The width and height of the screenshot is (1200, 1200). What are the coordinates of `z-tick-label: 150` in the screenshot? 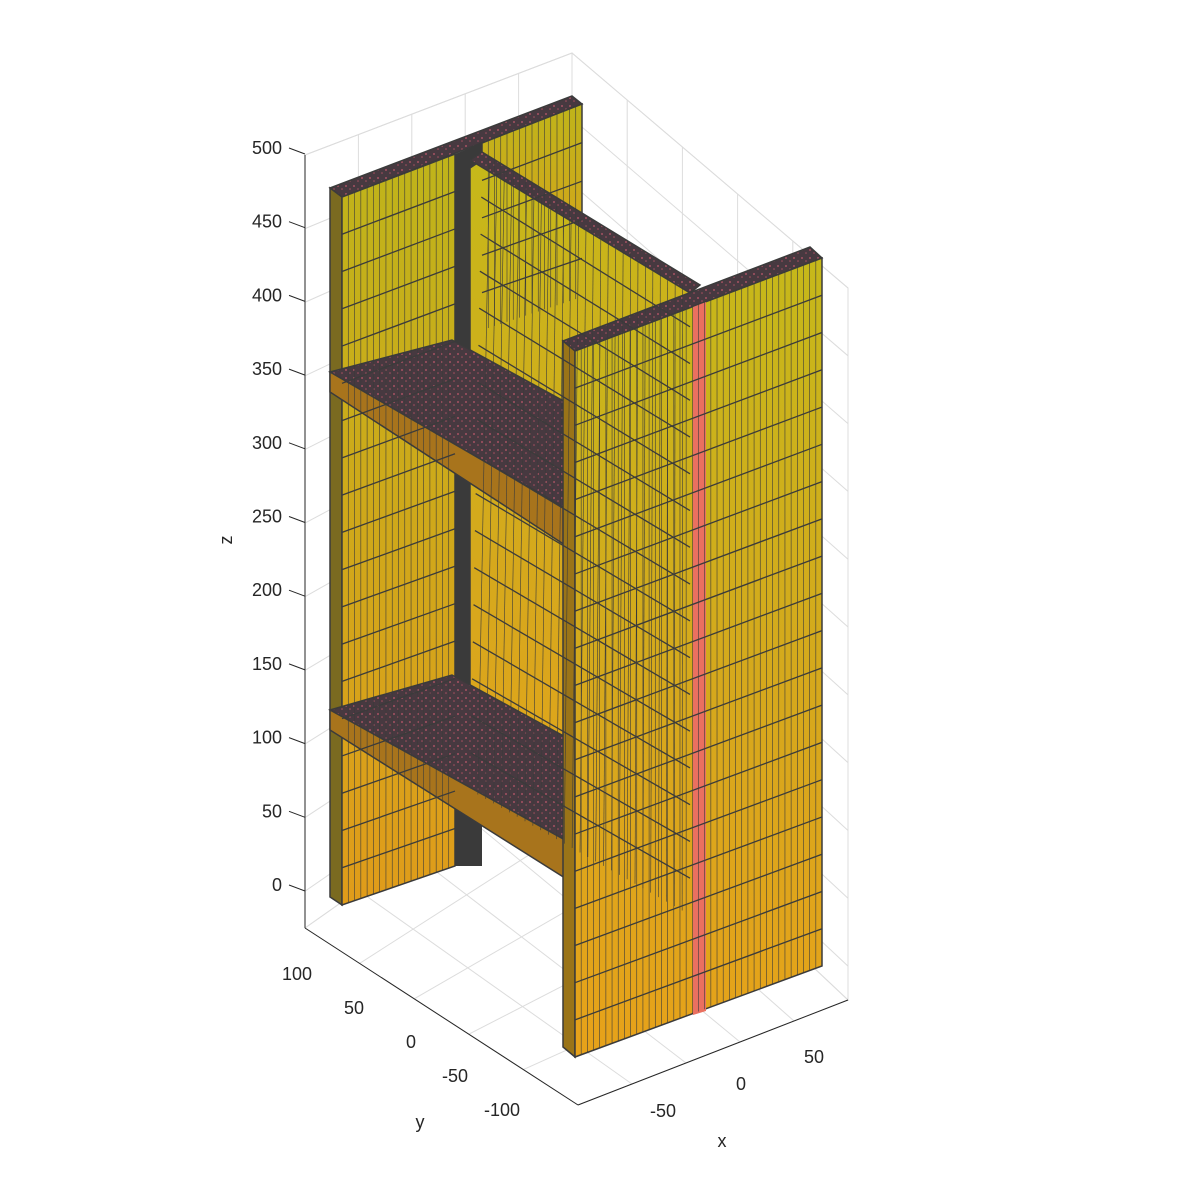 It's located at (267, 664).